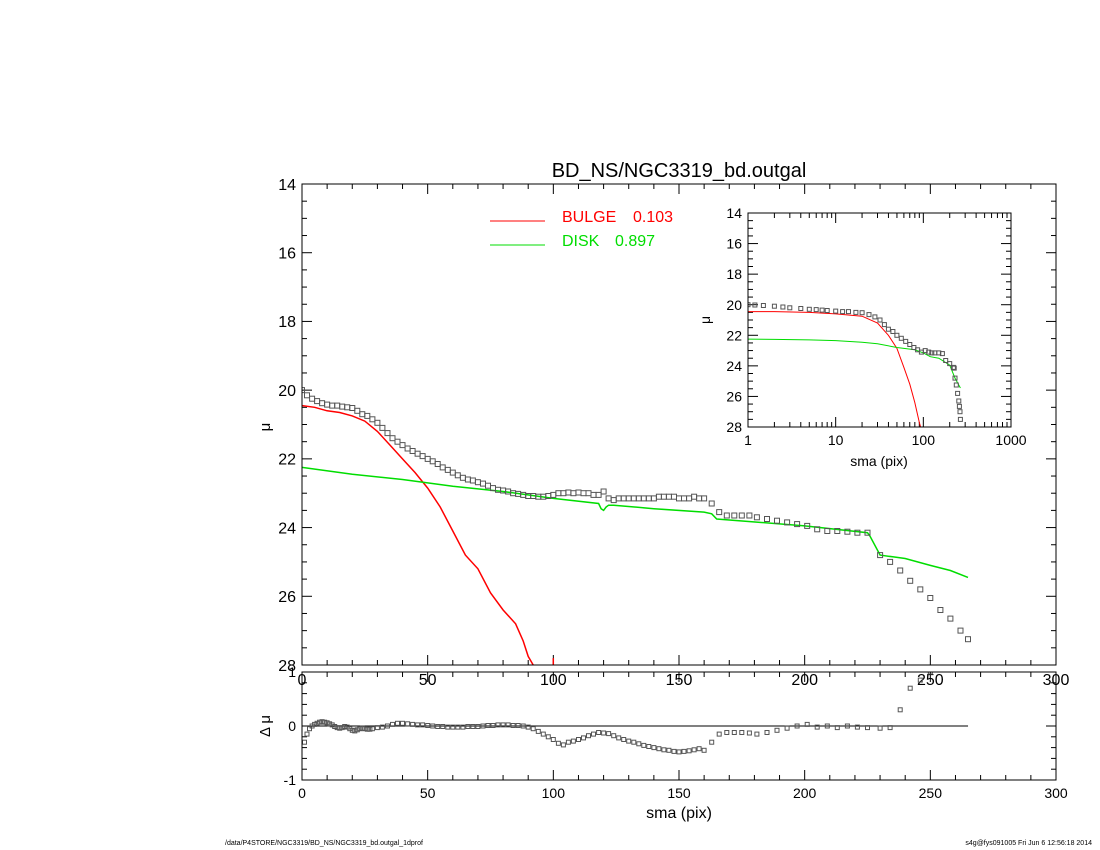 This screenshot has height=850, width=1100. What do you see at coordinates (581, 229) in the screenshot?
I see `legend: BULGE 0.103 DISK 0.897` at bounding box center [581, 229].